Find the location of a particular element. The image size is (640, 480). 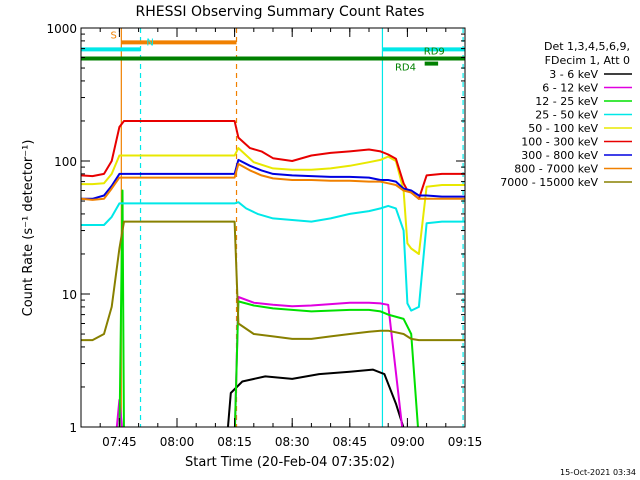

legend-header-line-2: FDecim 1, Att 0 is located at coordinates (587, 60).